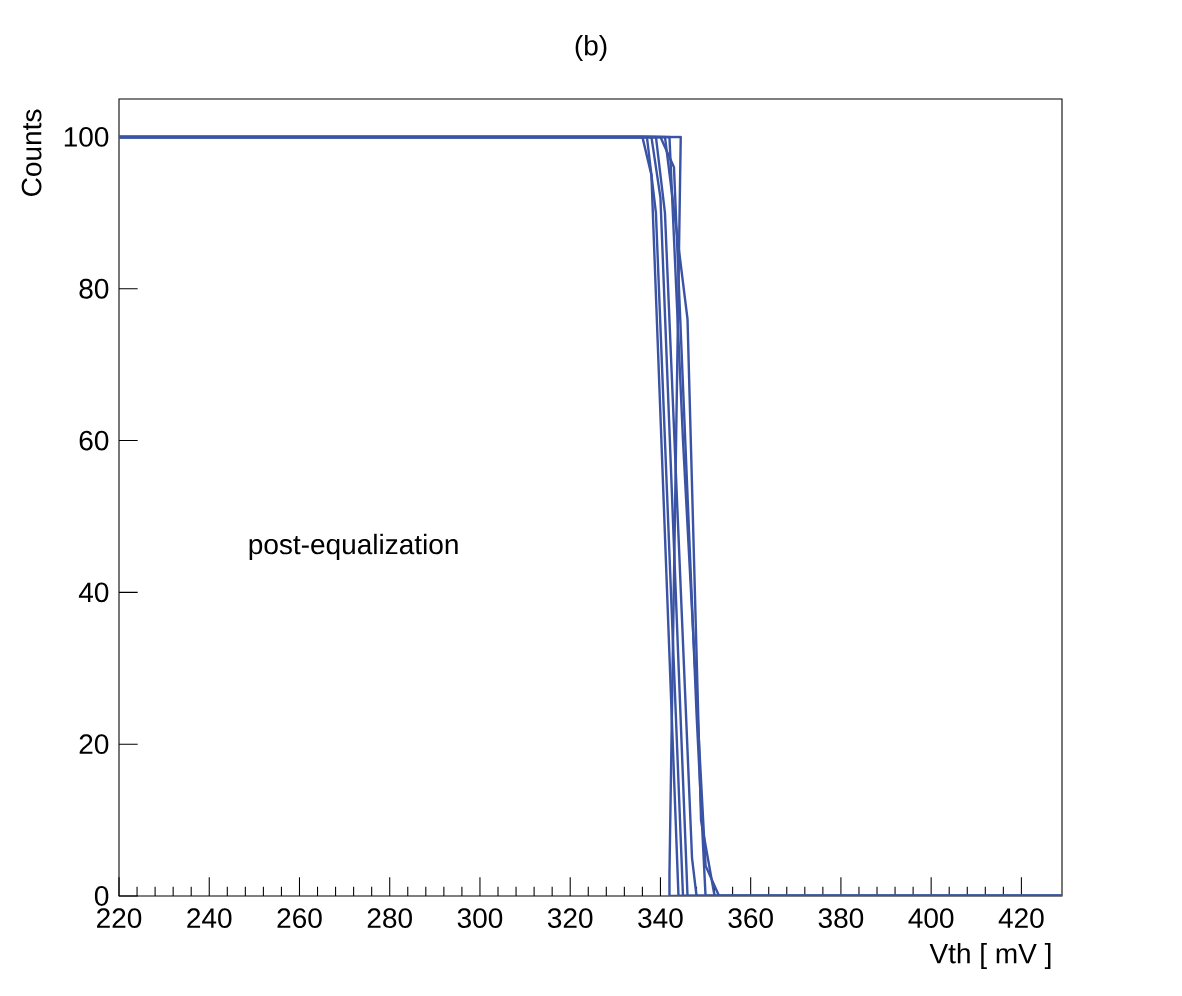 This screenshot has height=996, width=1182. What do you see at coordinates (86, 137) in the screenshot?
I see `y-tick-label: 100` at bounding box center [86, 137].